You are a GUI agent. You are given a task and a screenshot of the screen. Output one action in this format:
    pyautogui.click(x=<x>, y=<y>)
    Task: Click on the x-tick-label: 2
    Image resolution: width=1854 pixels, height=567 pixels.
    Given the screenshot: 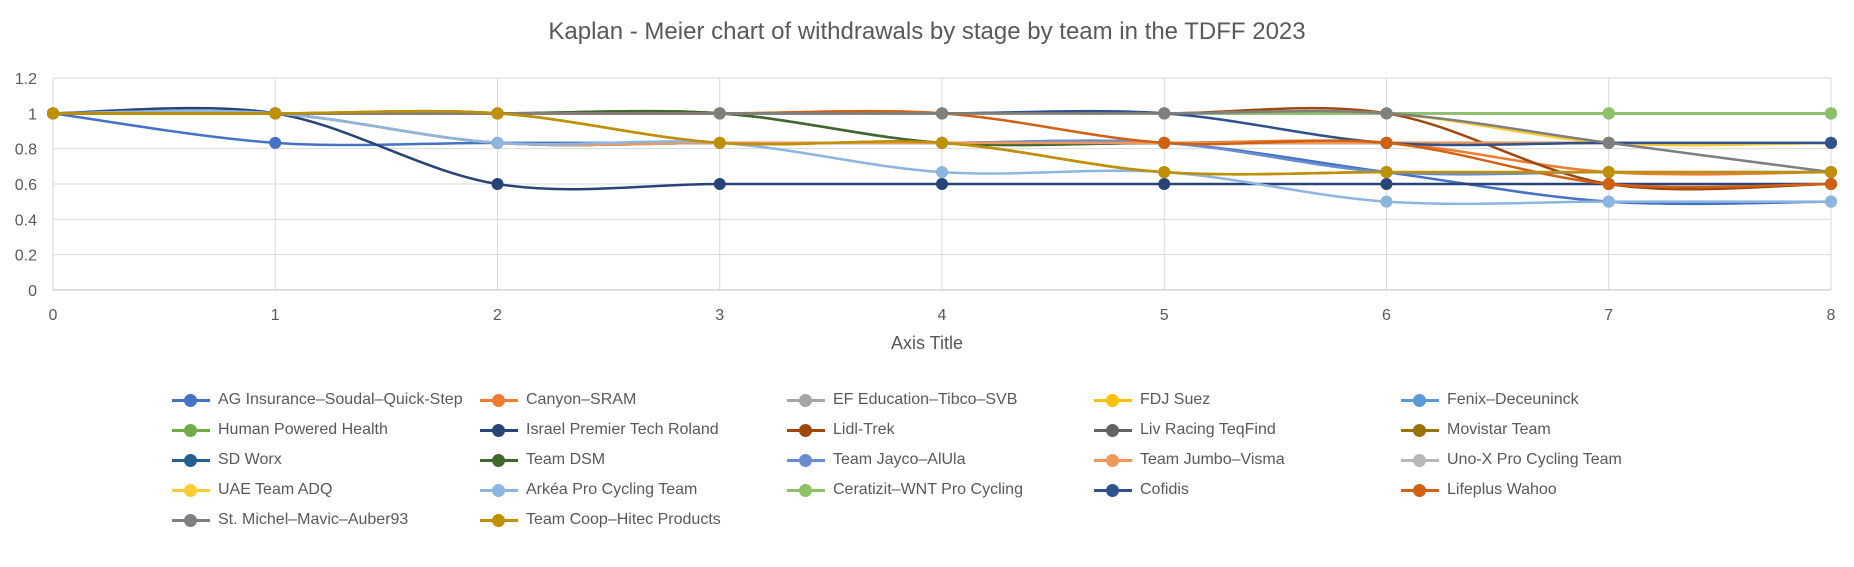 What is the action you would take?
    pyautogui.click(x=497, y=315)
    